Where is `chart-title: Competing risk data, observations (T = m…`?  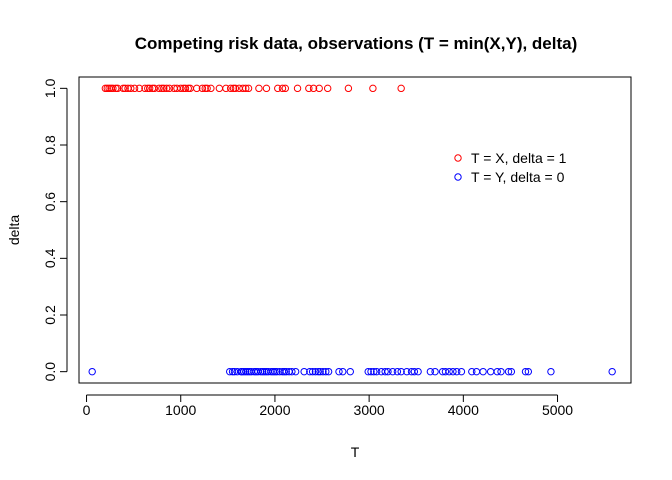 chart-title: Competing risk data, observations (T = m… is located at coordinates (356, 43).